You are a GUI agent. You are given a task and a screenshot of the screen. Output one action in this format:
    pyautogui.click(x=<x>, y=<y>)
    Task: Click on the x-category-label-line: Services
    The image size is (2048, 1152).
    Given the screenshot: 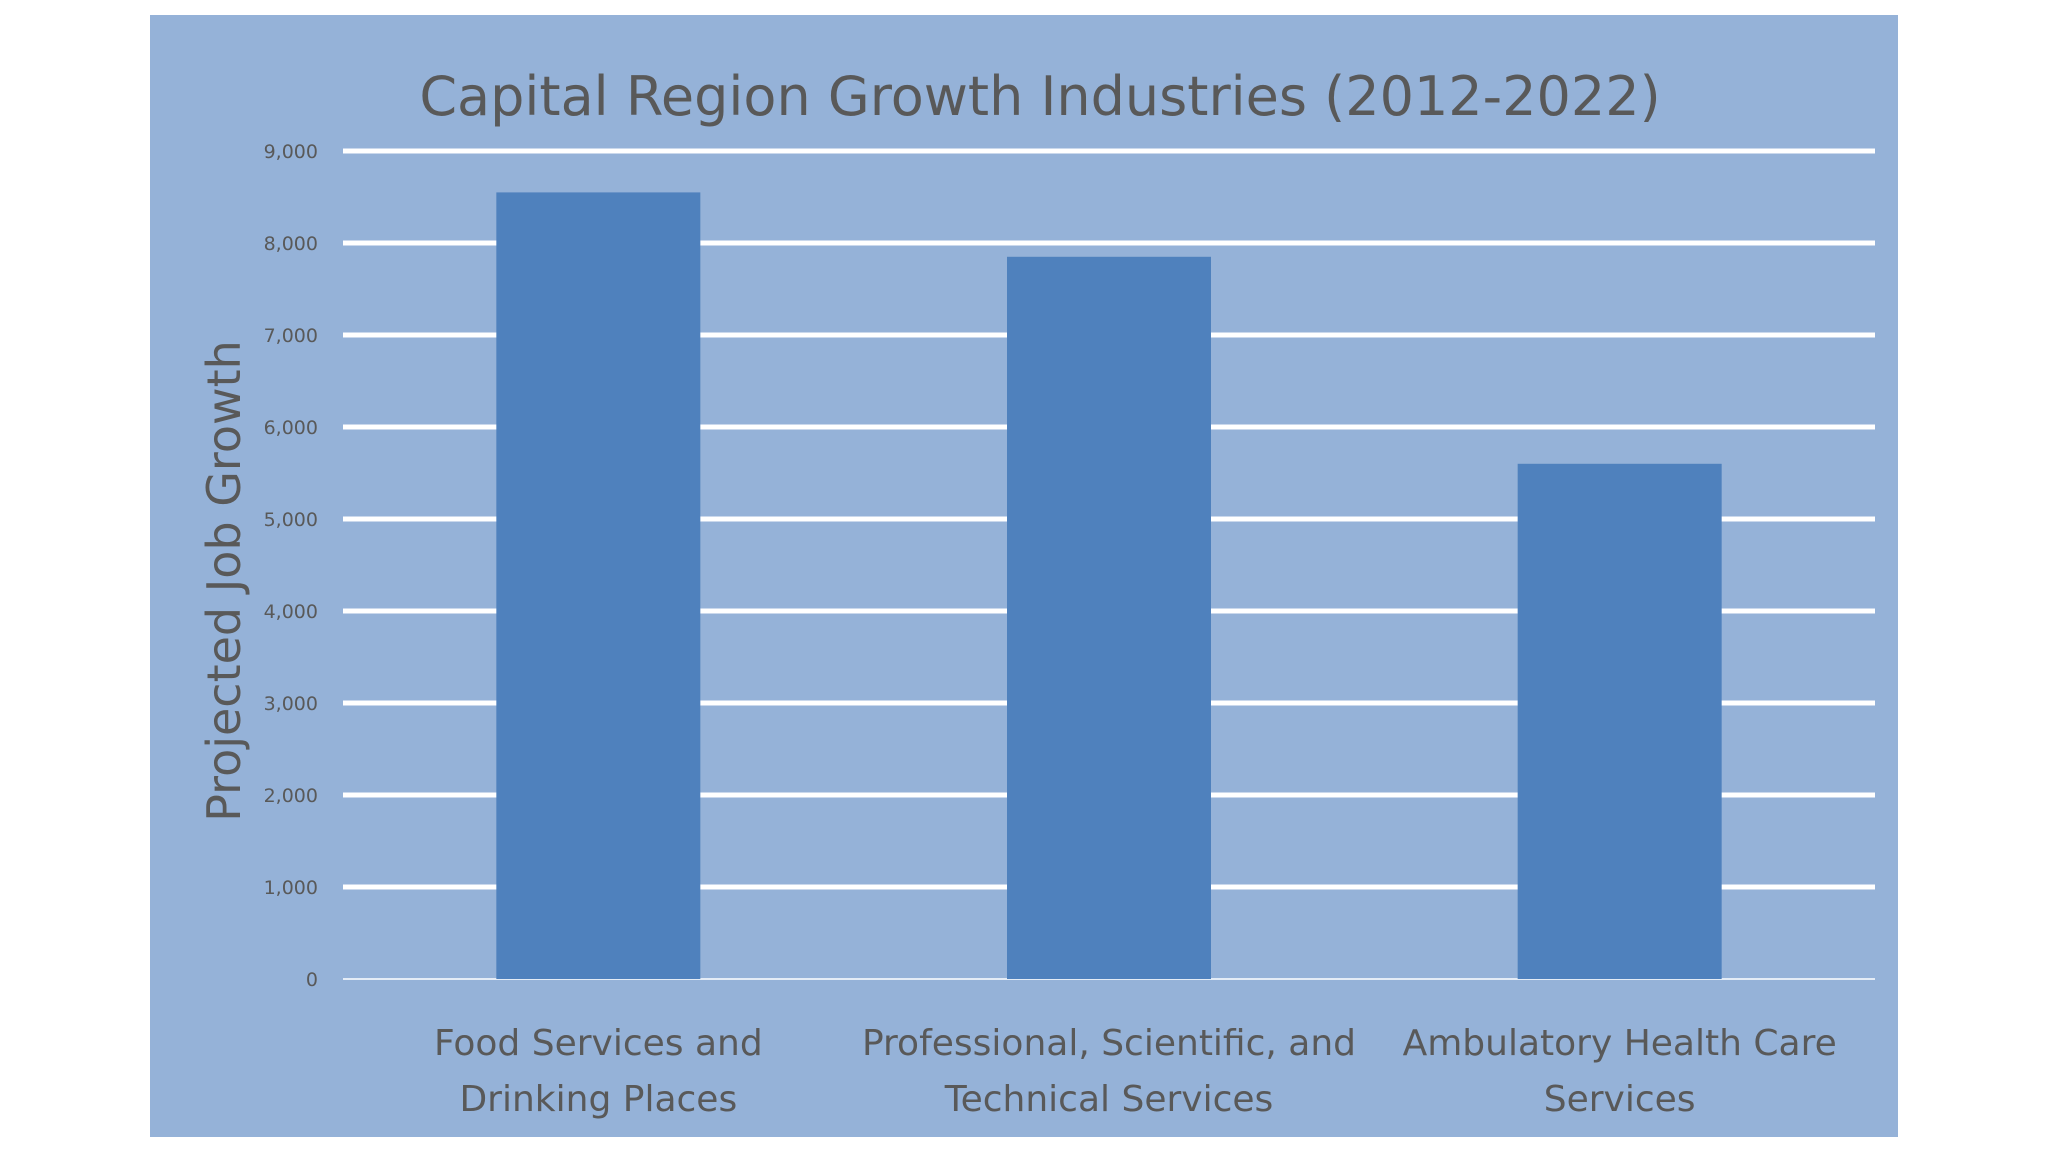 What is the action you would take?
    pyautogui.click(x=1620, y=1099)
    